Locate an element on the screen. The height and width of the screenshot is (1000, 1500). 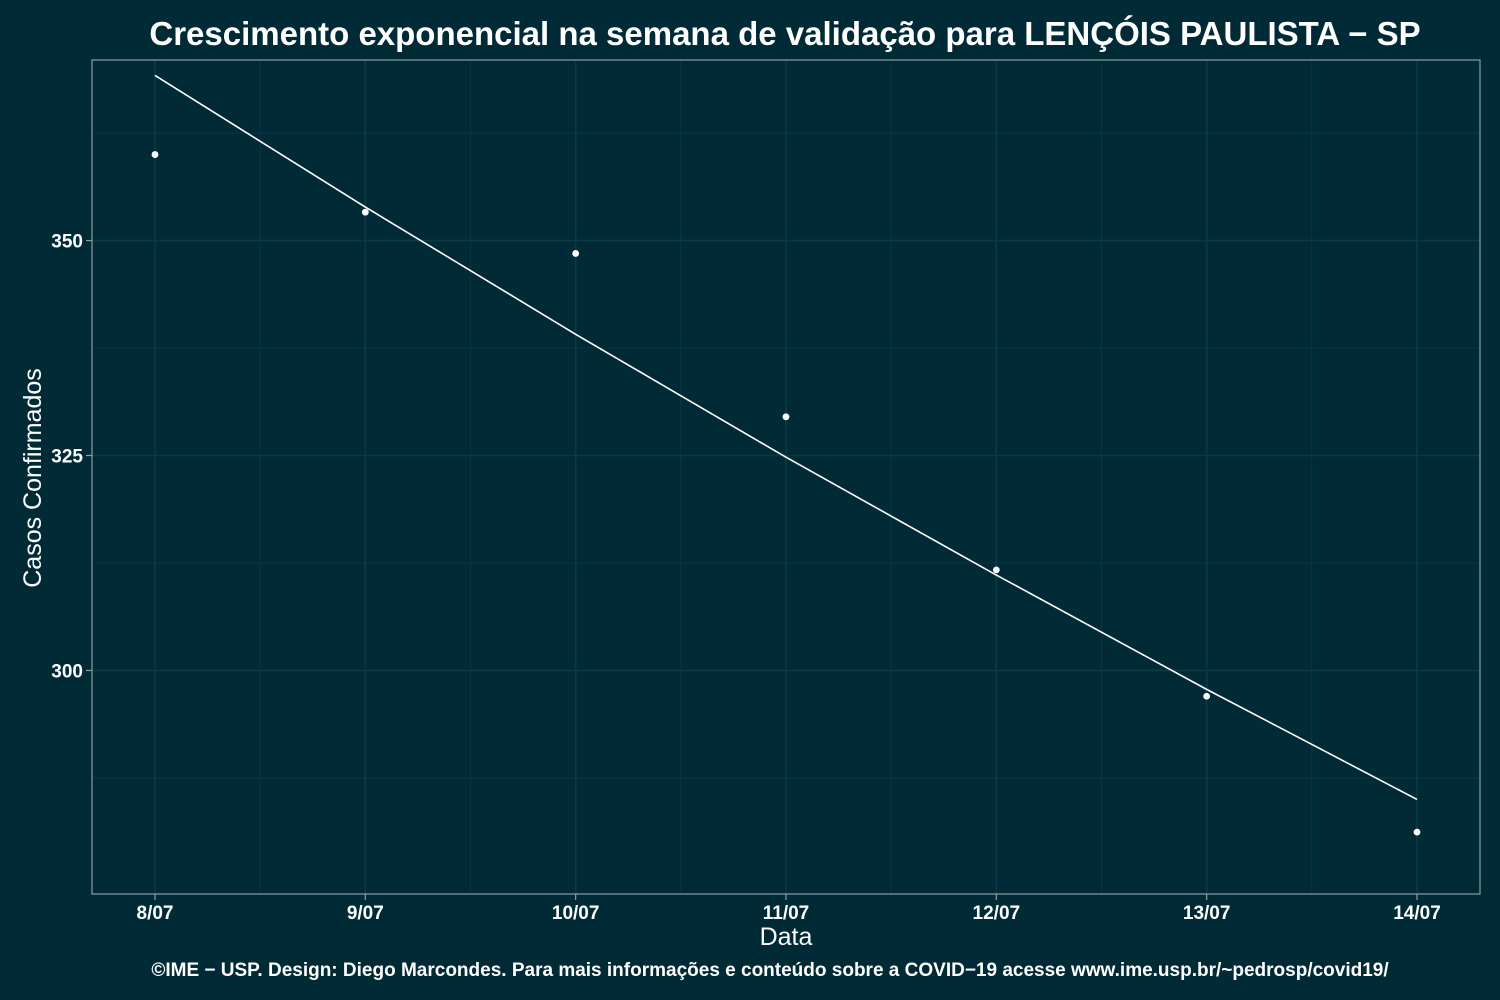
y-tick-label: 300 is located at coordinates (67, 671).